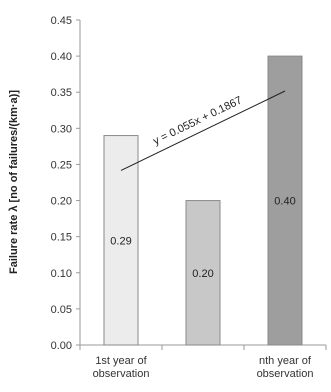  I want to click on x-category-label: nth year of, so click(285, 361).